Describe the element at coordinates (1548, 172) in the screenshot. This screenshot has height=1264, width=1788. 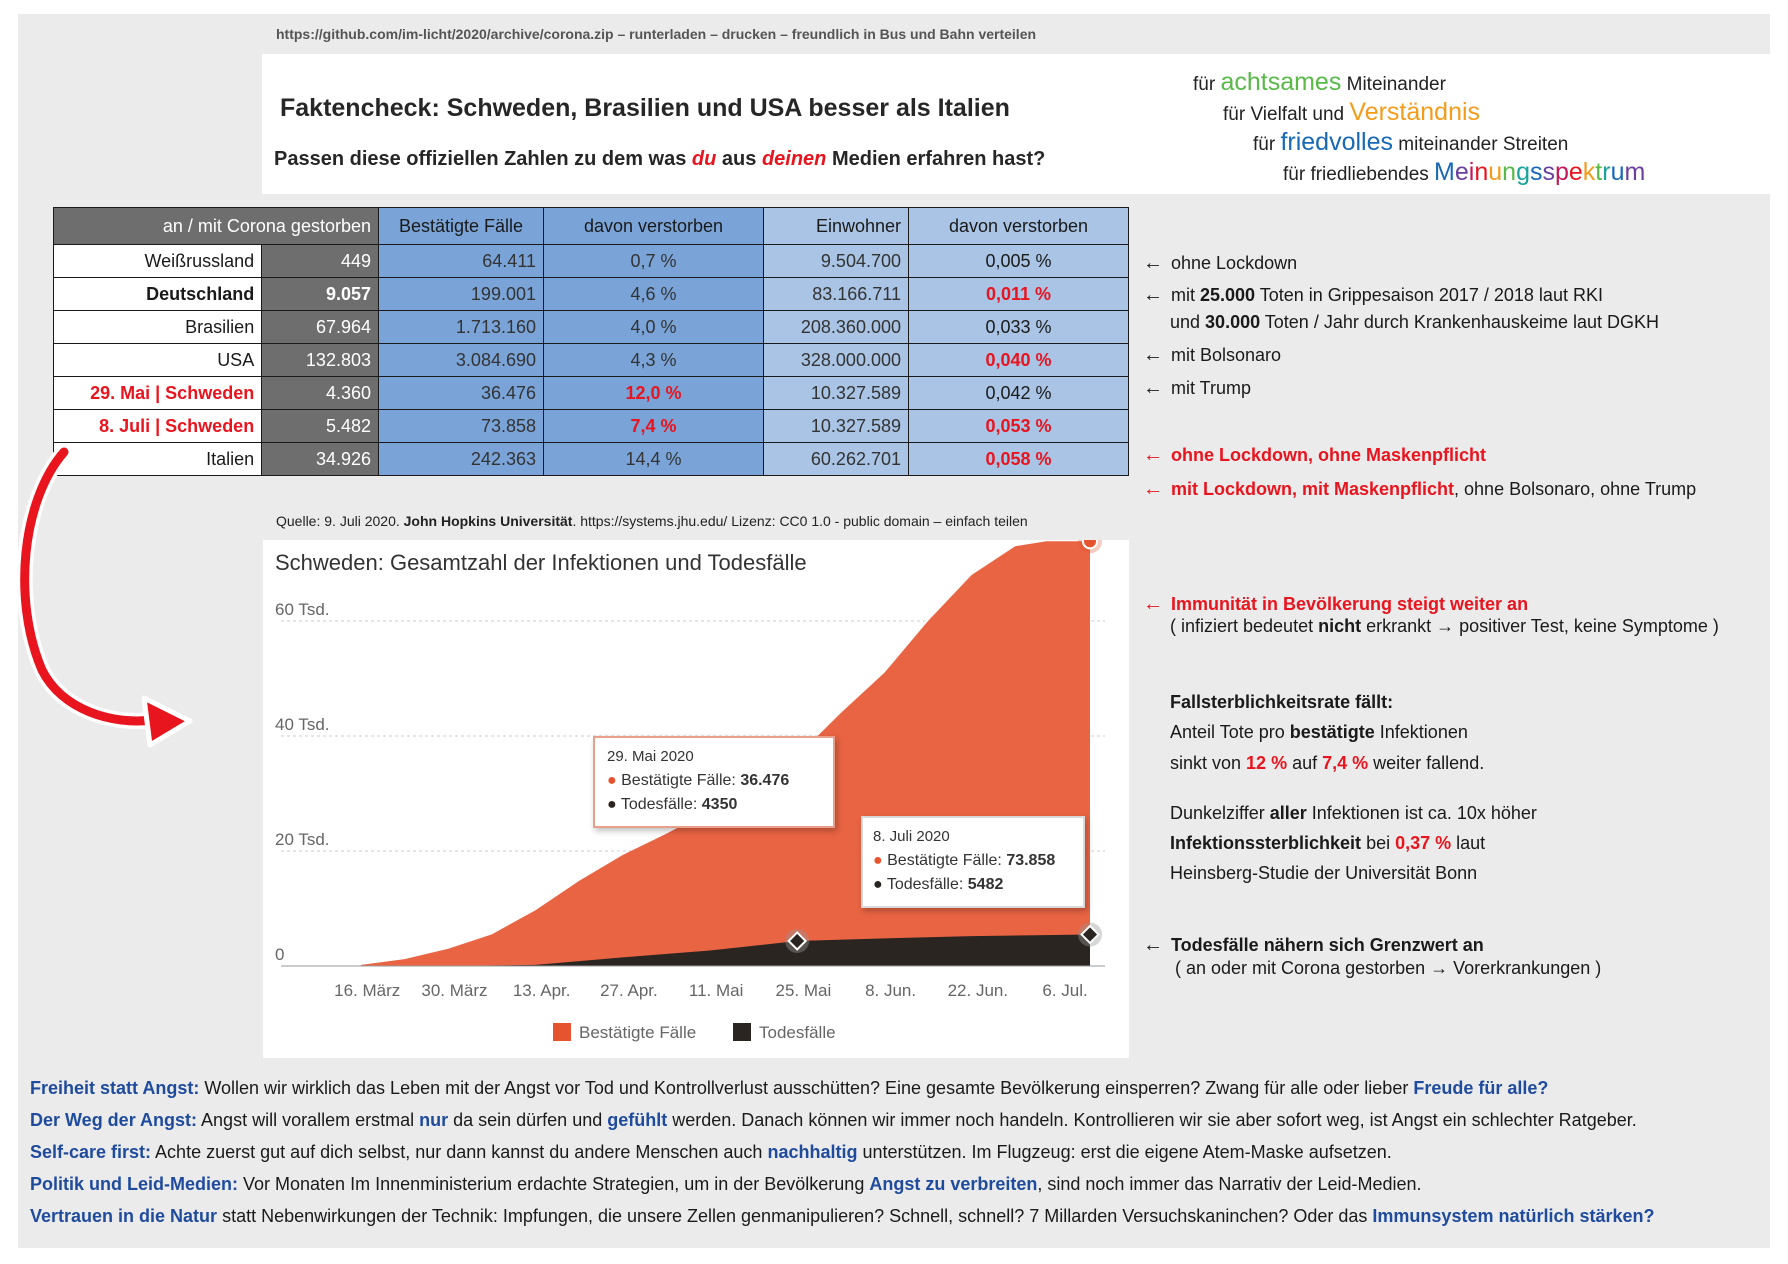
I see `rainbow-letter: s` at that location.